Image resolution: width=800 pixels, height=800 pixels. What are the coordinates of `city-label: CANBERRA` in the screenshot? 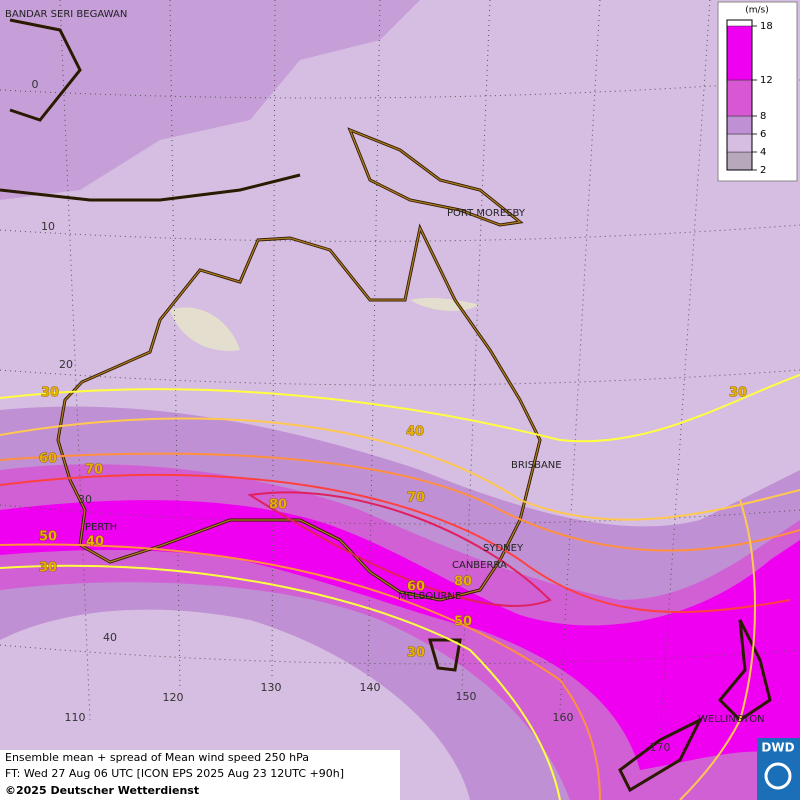 It's located at (479, 565).